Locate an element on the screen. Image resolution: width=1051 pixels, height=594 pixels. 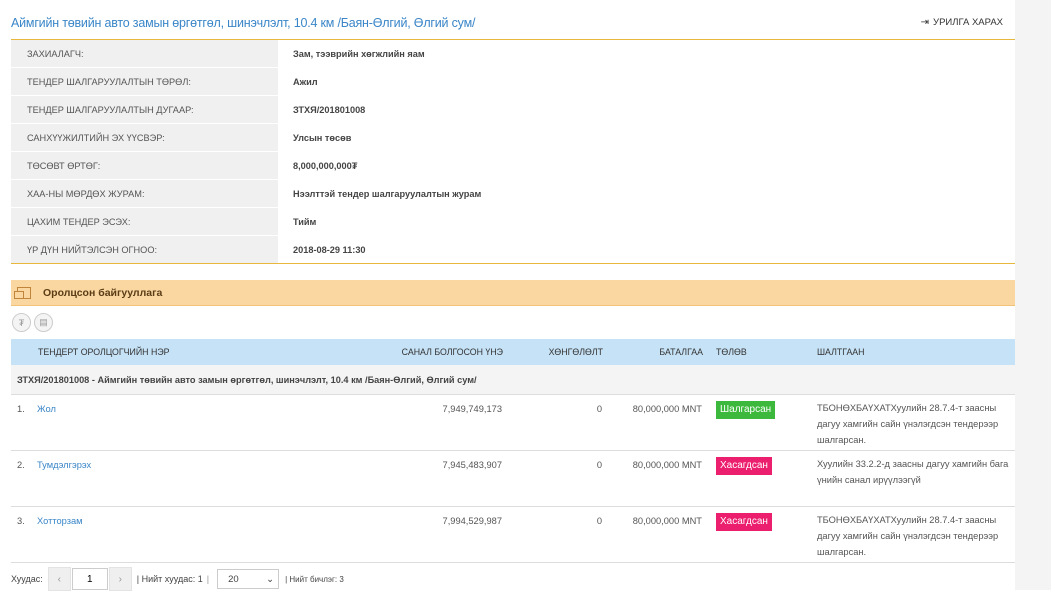
right-scroll-area is located at coordinates (1033, 295).